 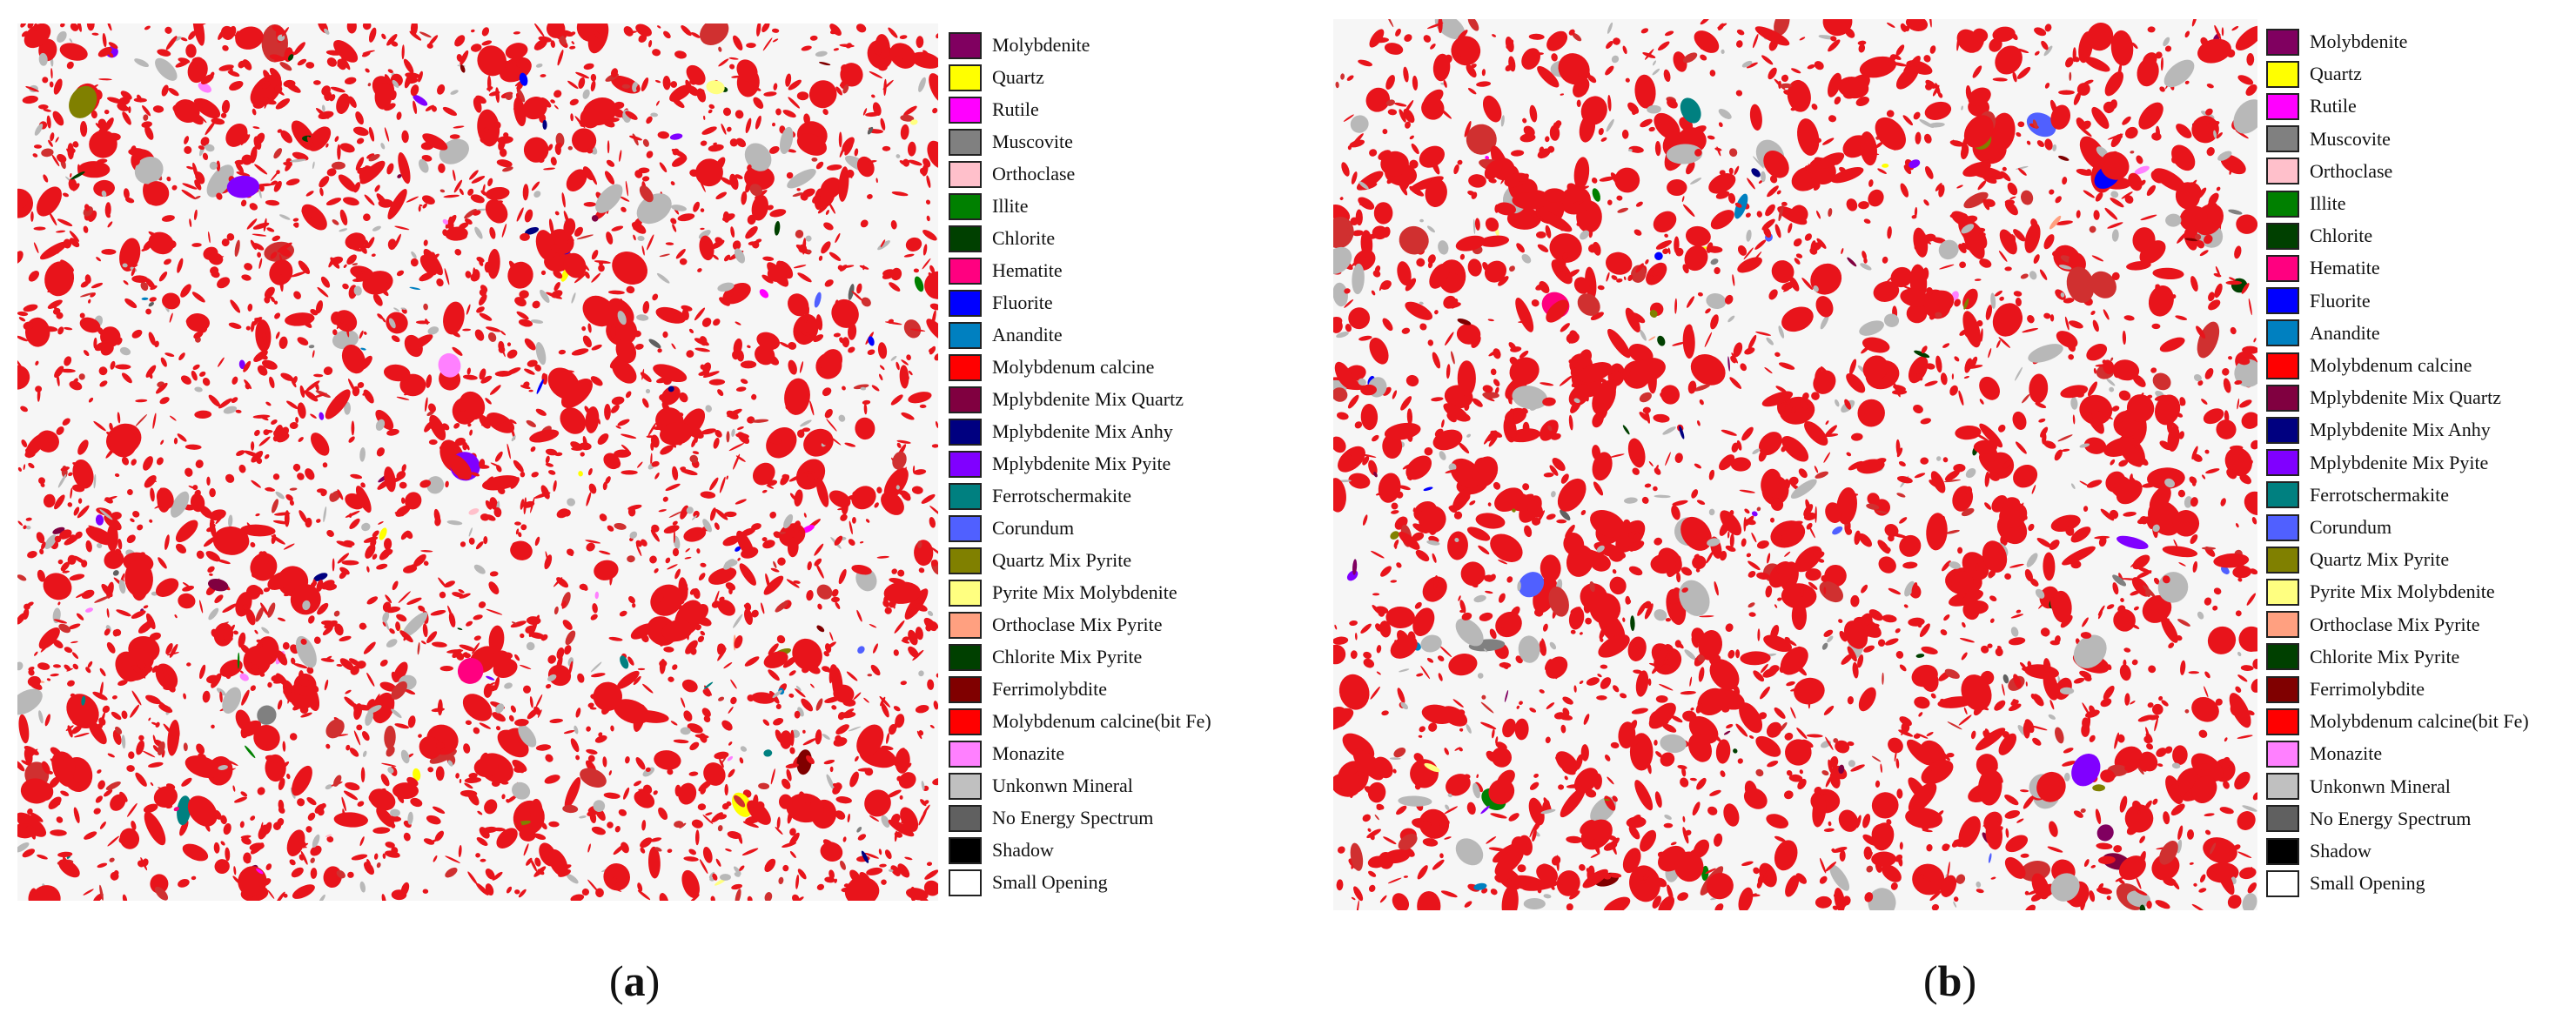 I want to click on legend-item: Orthoclase Mix Pyrite, so click(x=1056, y=625).